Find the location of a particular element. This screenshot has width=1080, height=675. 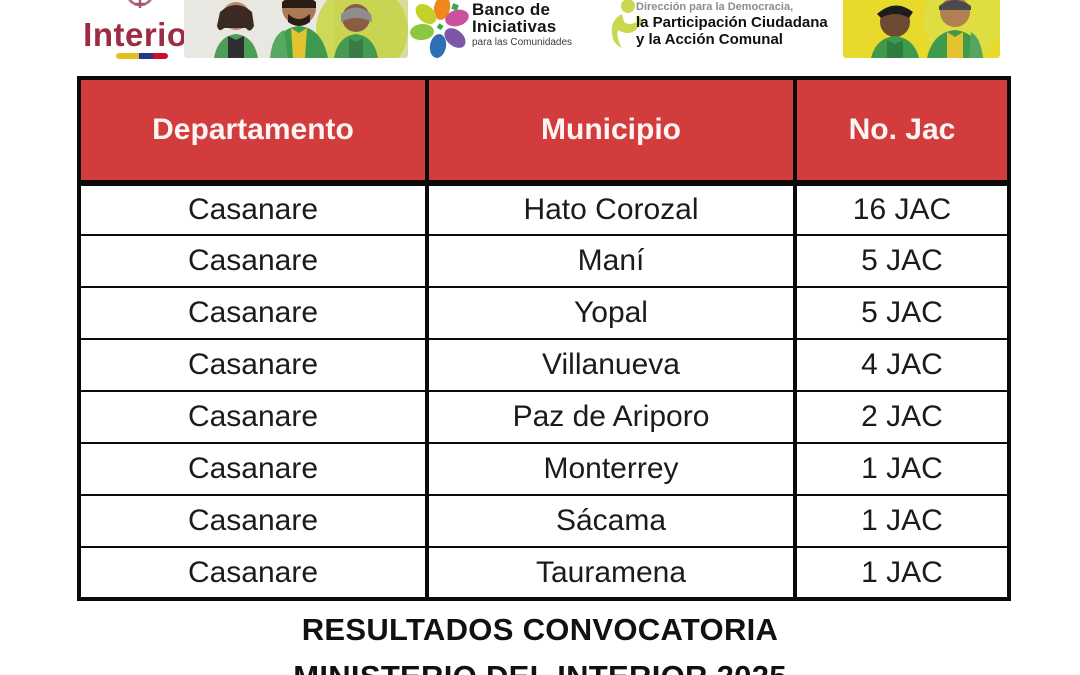

cell-municipio: Tauramena is located at coordinates (611, 573).